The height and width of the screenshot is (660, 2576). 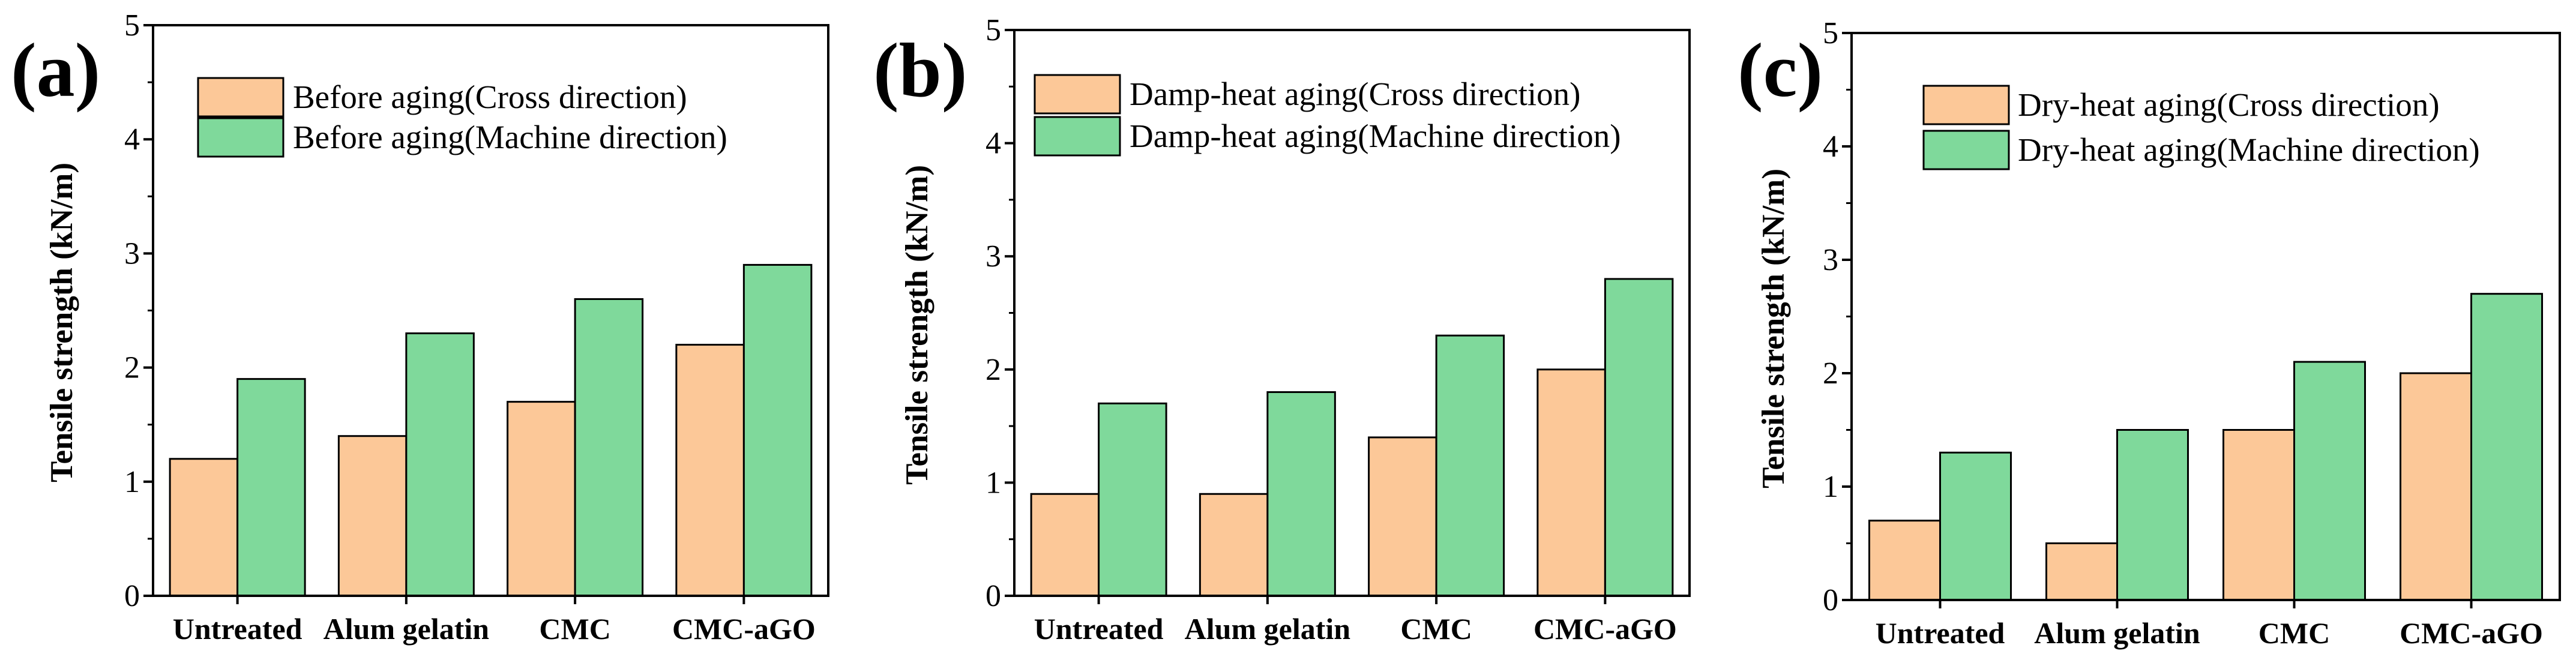 I want to click on panel-label: (b), so click(x=920, y=70).